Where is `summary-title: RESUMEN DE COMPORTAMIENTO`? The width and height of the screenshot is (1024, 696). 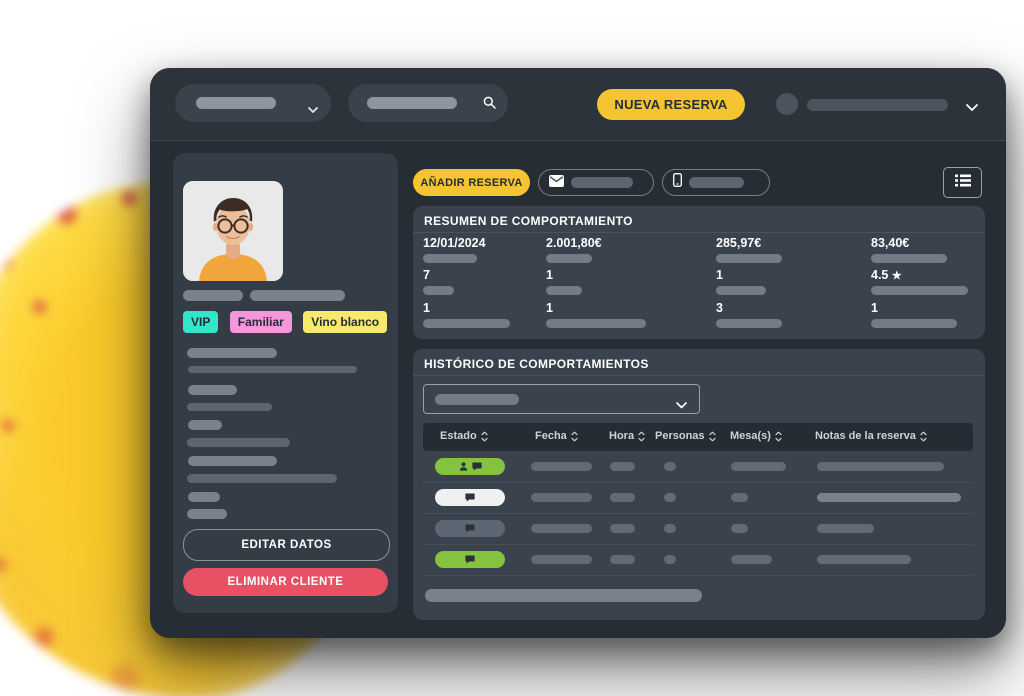
summary-title: RESUMEN DE COMPORTAMIENTO is located at coordinates (528, 221).